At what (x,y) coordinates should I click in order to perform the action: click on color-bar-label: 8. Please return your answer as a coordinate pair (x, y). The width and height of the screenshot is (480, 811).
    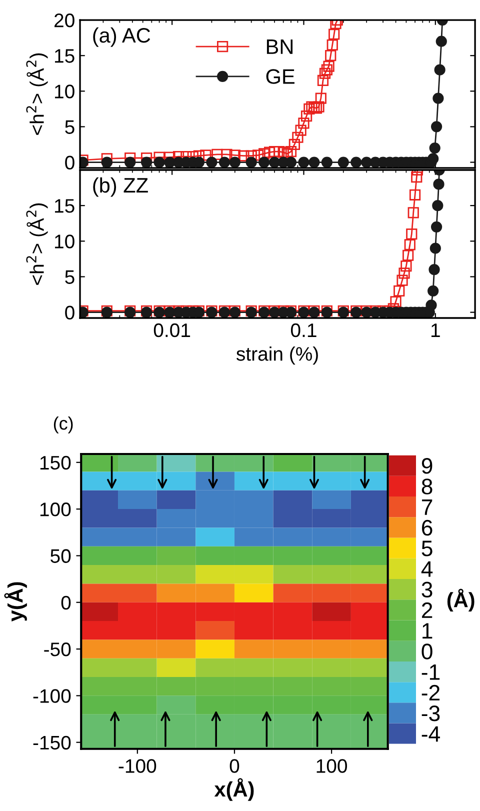
    Looking at the image, I should click on (427, 486).